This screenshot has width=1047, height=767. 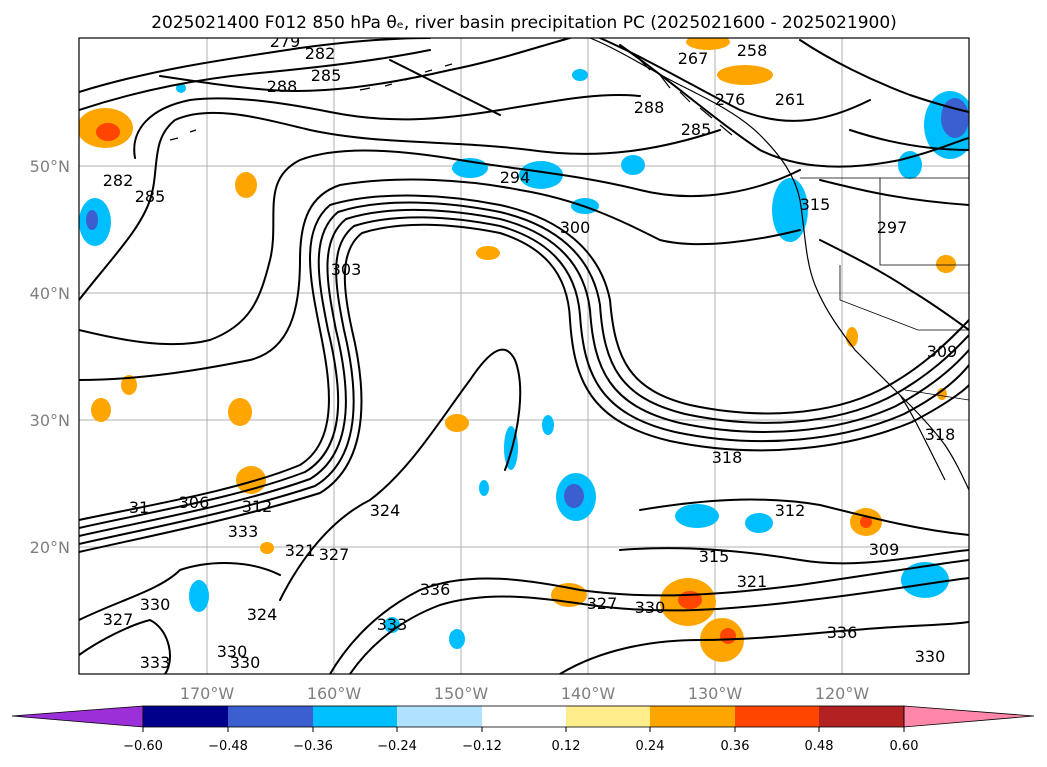 What do you see at coordinates (300, 550) in the screenshot?
I see `contour-label: 321` at bounding box center [300, 550].